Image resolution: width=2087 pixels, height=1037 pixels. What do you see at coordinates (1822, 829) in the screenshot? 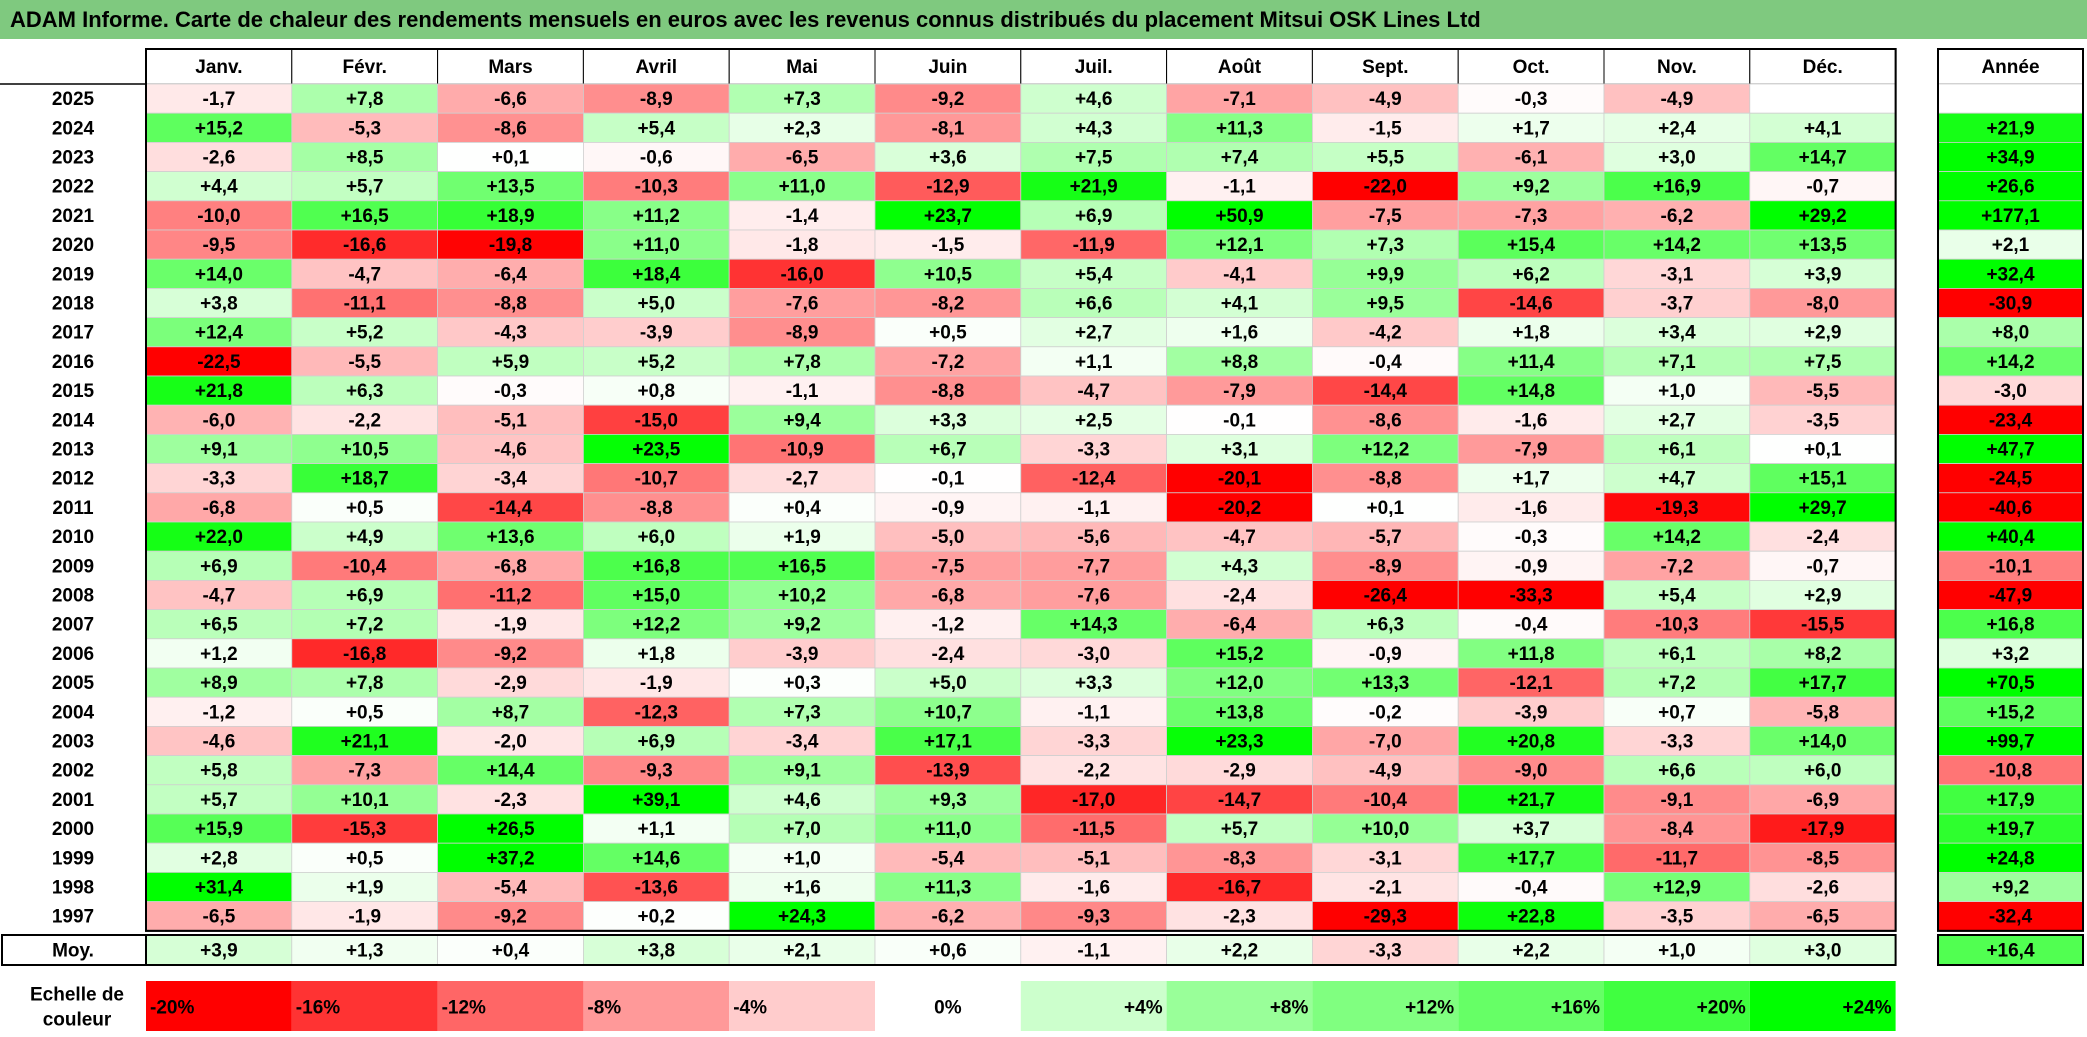
I see `cell-value: -17,9` at bounding box center [1822, 829].